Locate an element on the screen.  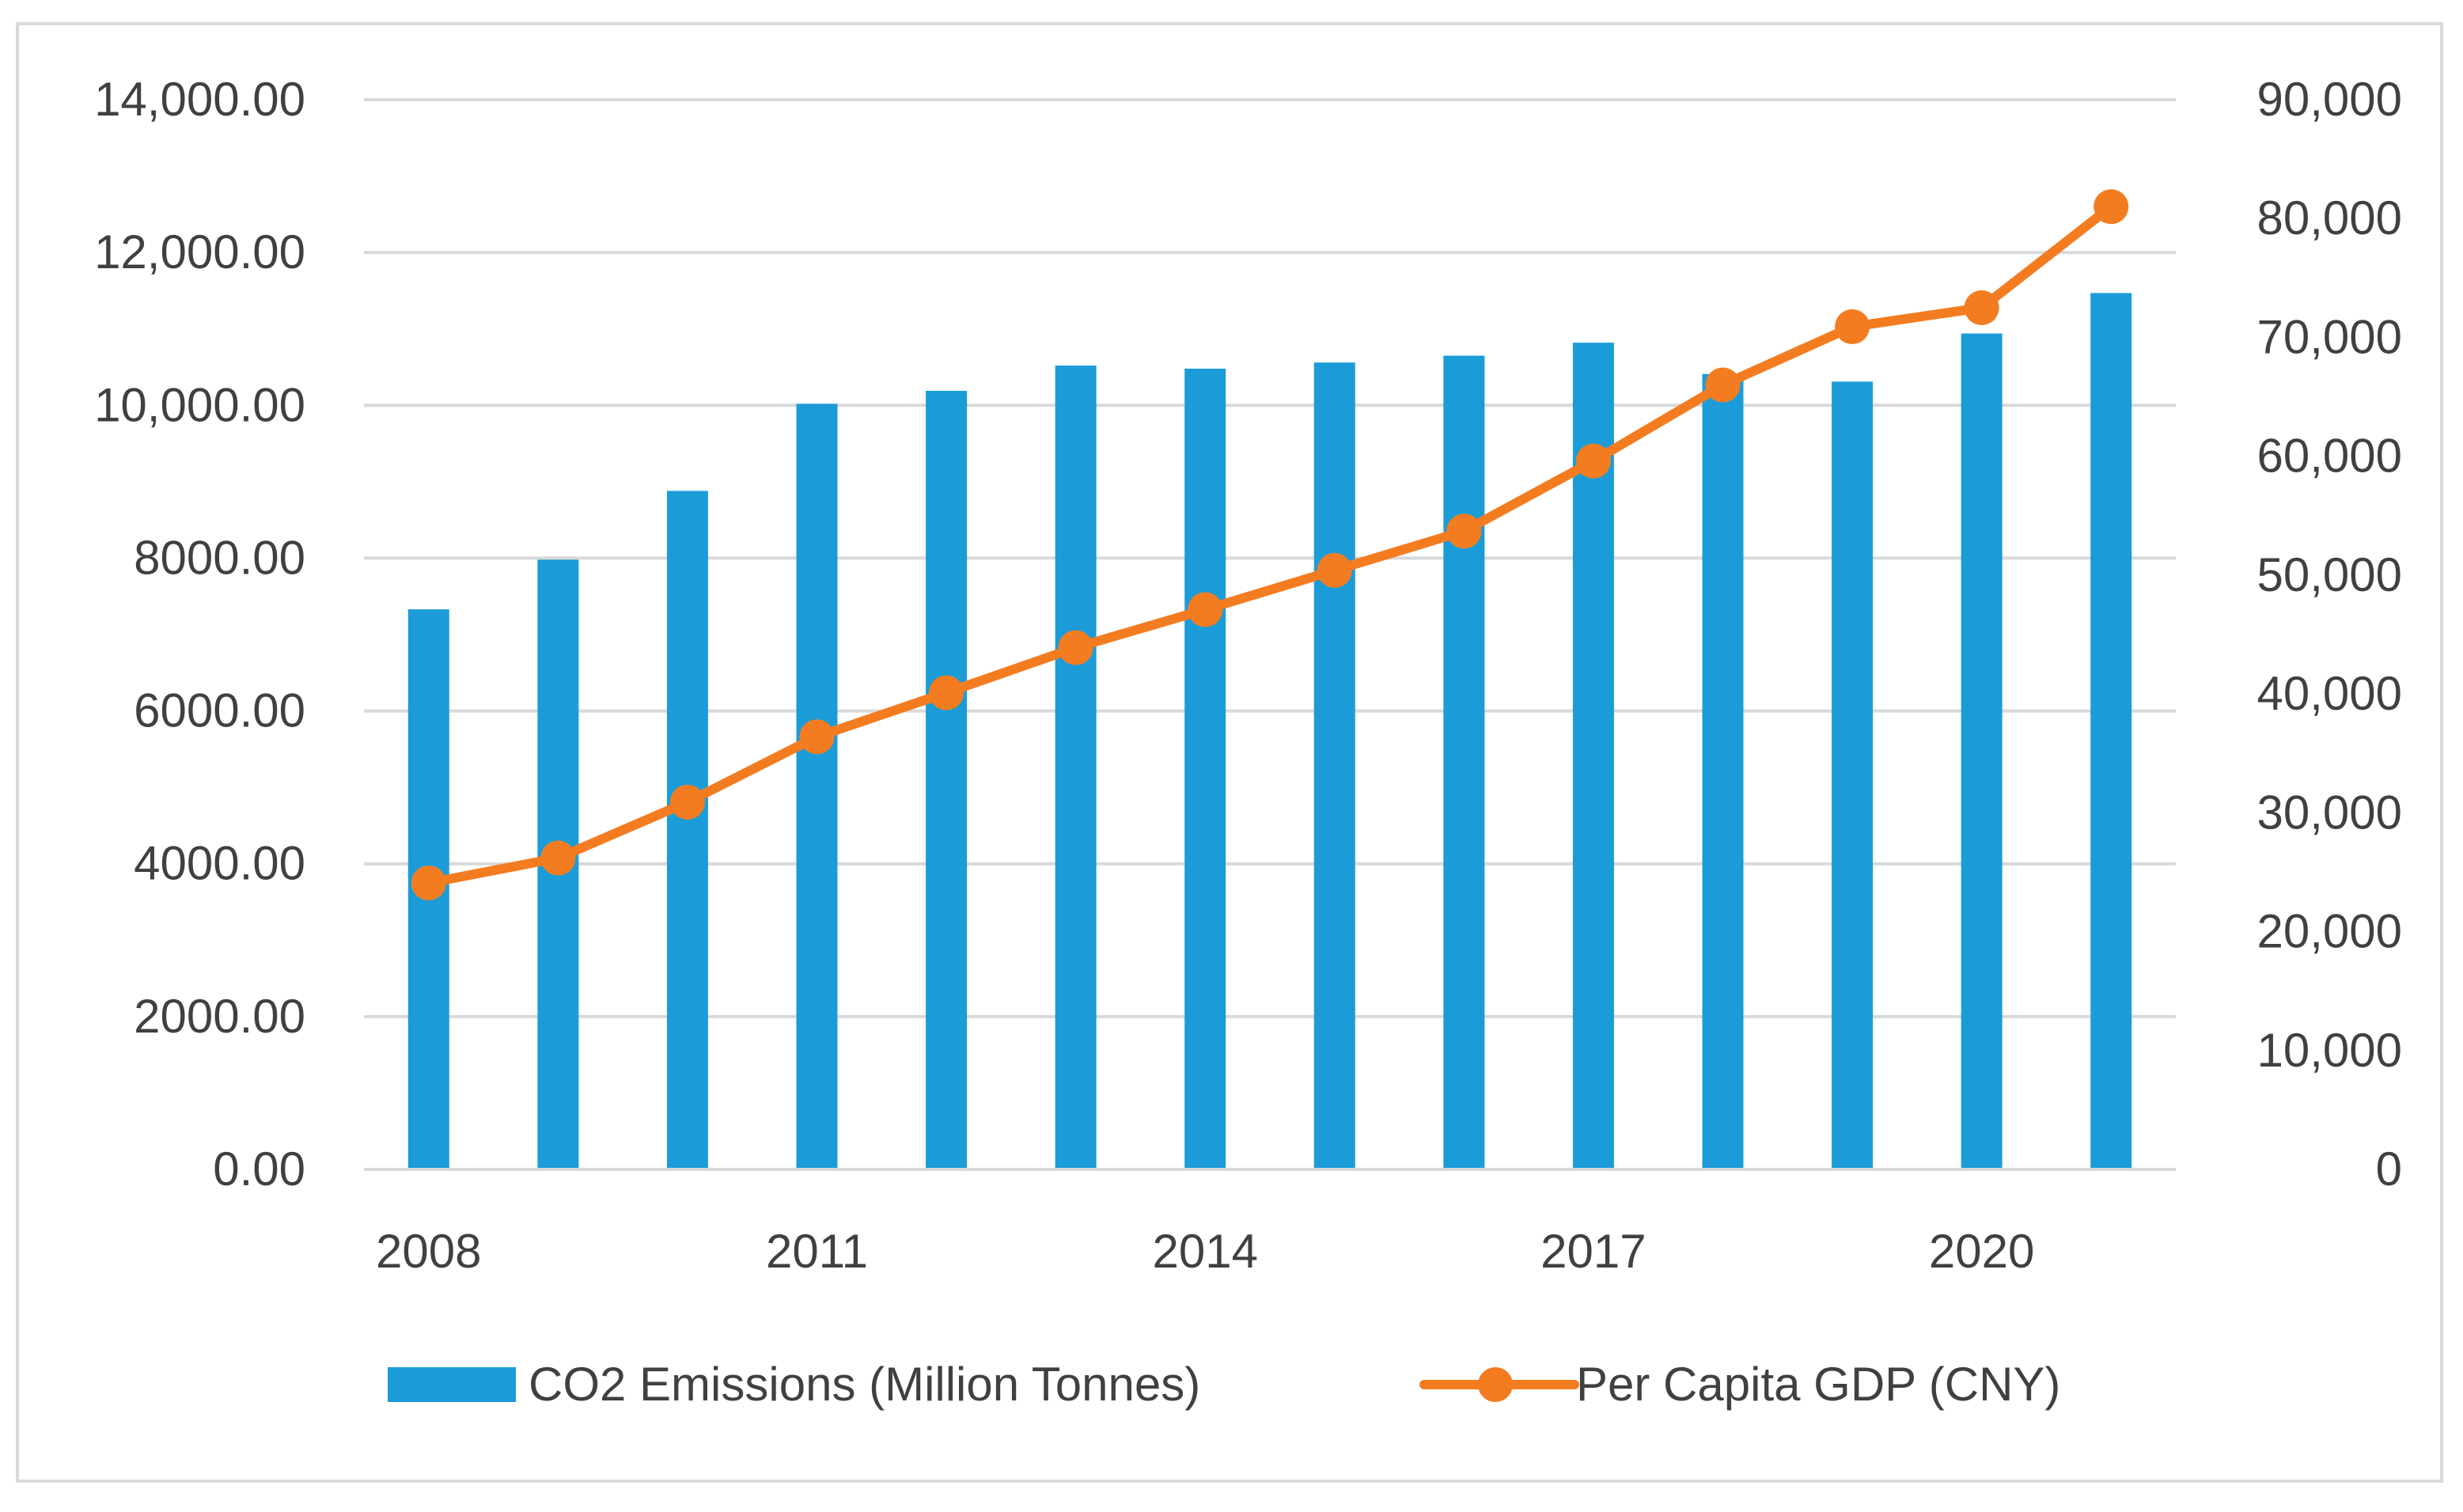
y-left-tick-label-0: 0.00 is located at coordinates (259, 1169).